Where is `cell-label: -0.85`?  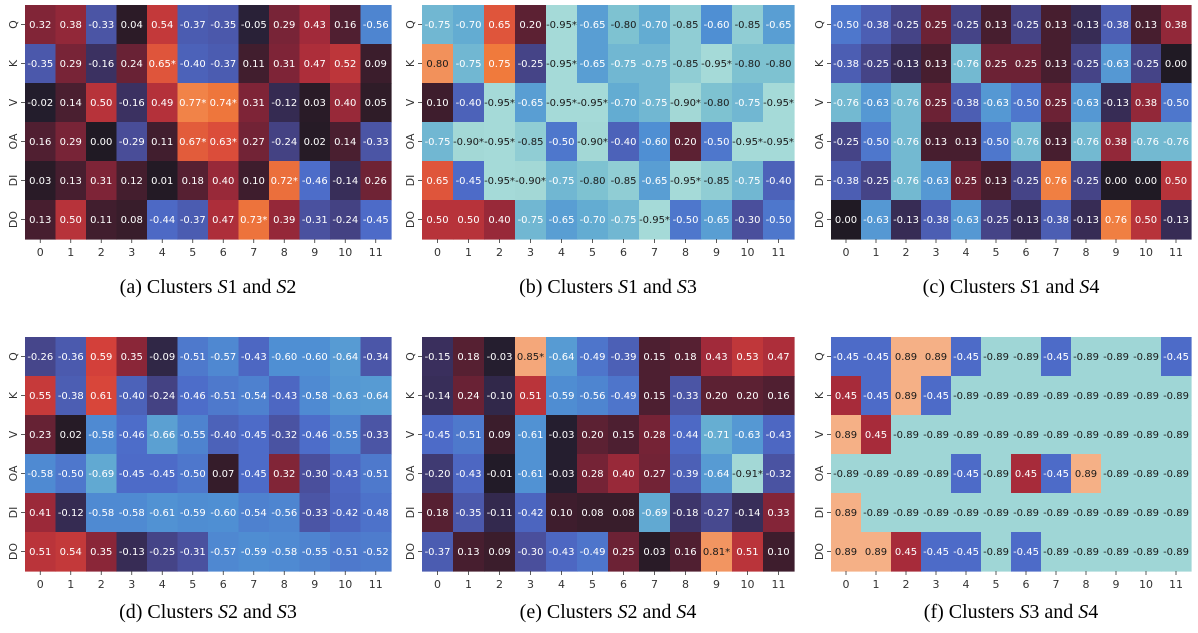
cell-label: -0.85 is located at coordinates (748, 25).